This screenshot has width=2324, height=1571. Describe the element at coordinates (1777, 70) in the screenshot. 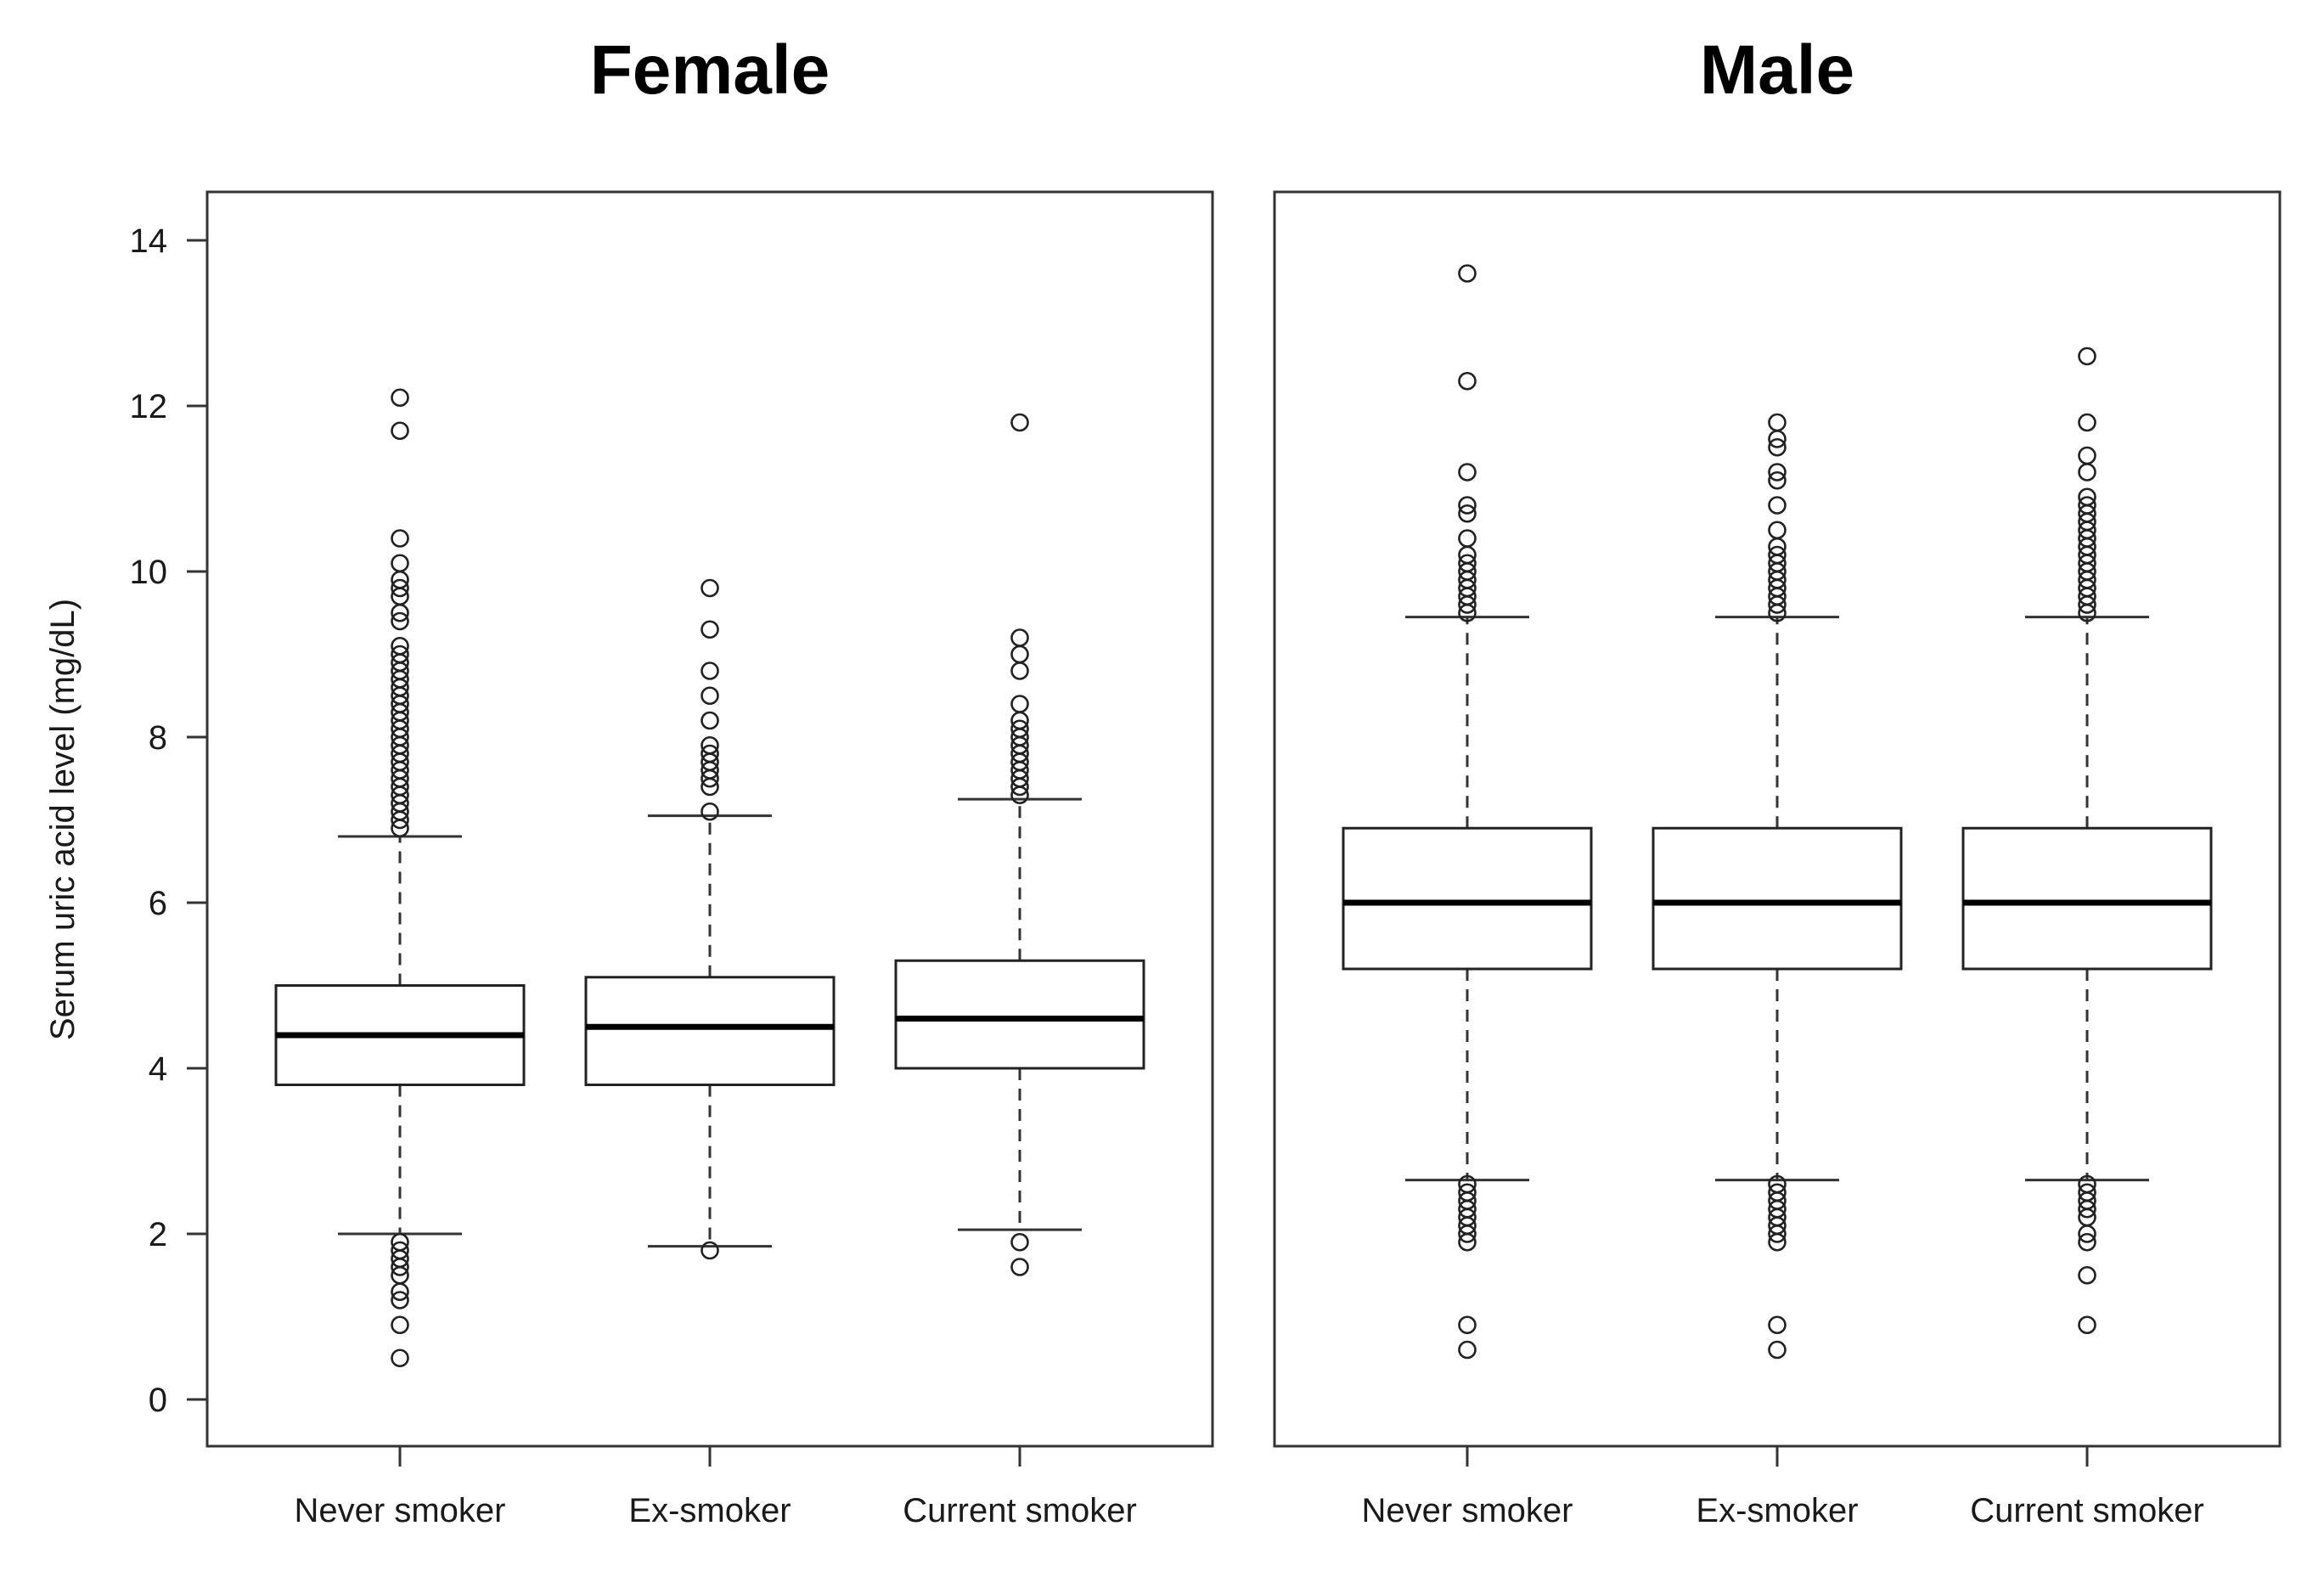

I see `panel-title-male: Male` at that location.